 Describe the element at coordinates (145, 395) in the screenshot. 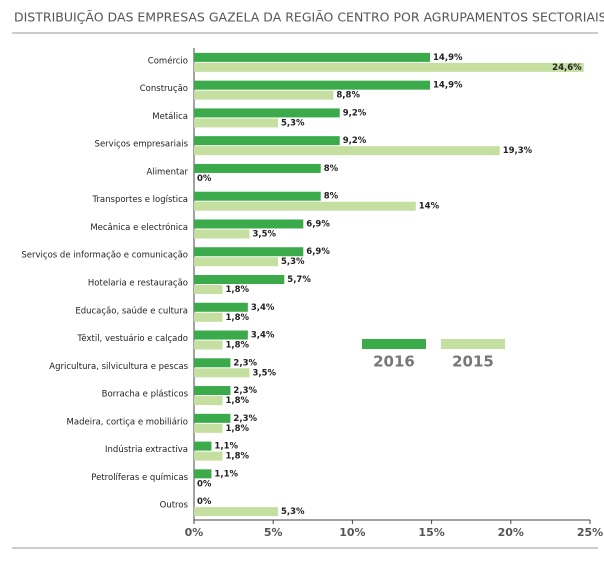

I see `y-tick-label: Borracha e plásticos` at that location.